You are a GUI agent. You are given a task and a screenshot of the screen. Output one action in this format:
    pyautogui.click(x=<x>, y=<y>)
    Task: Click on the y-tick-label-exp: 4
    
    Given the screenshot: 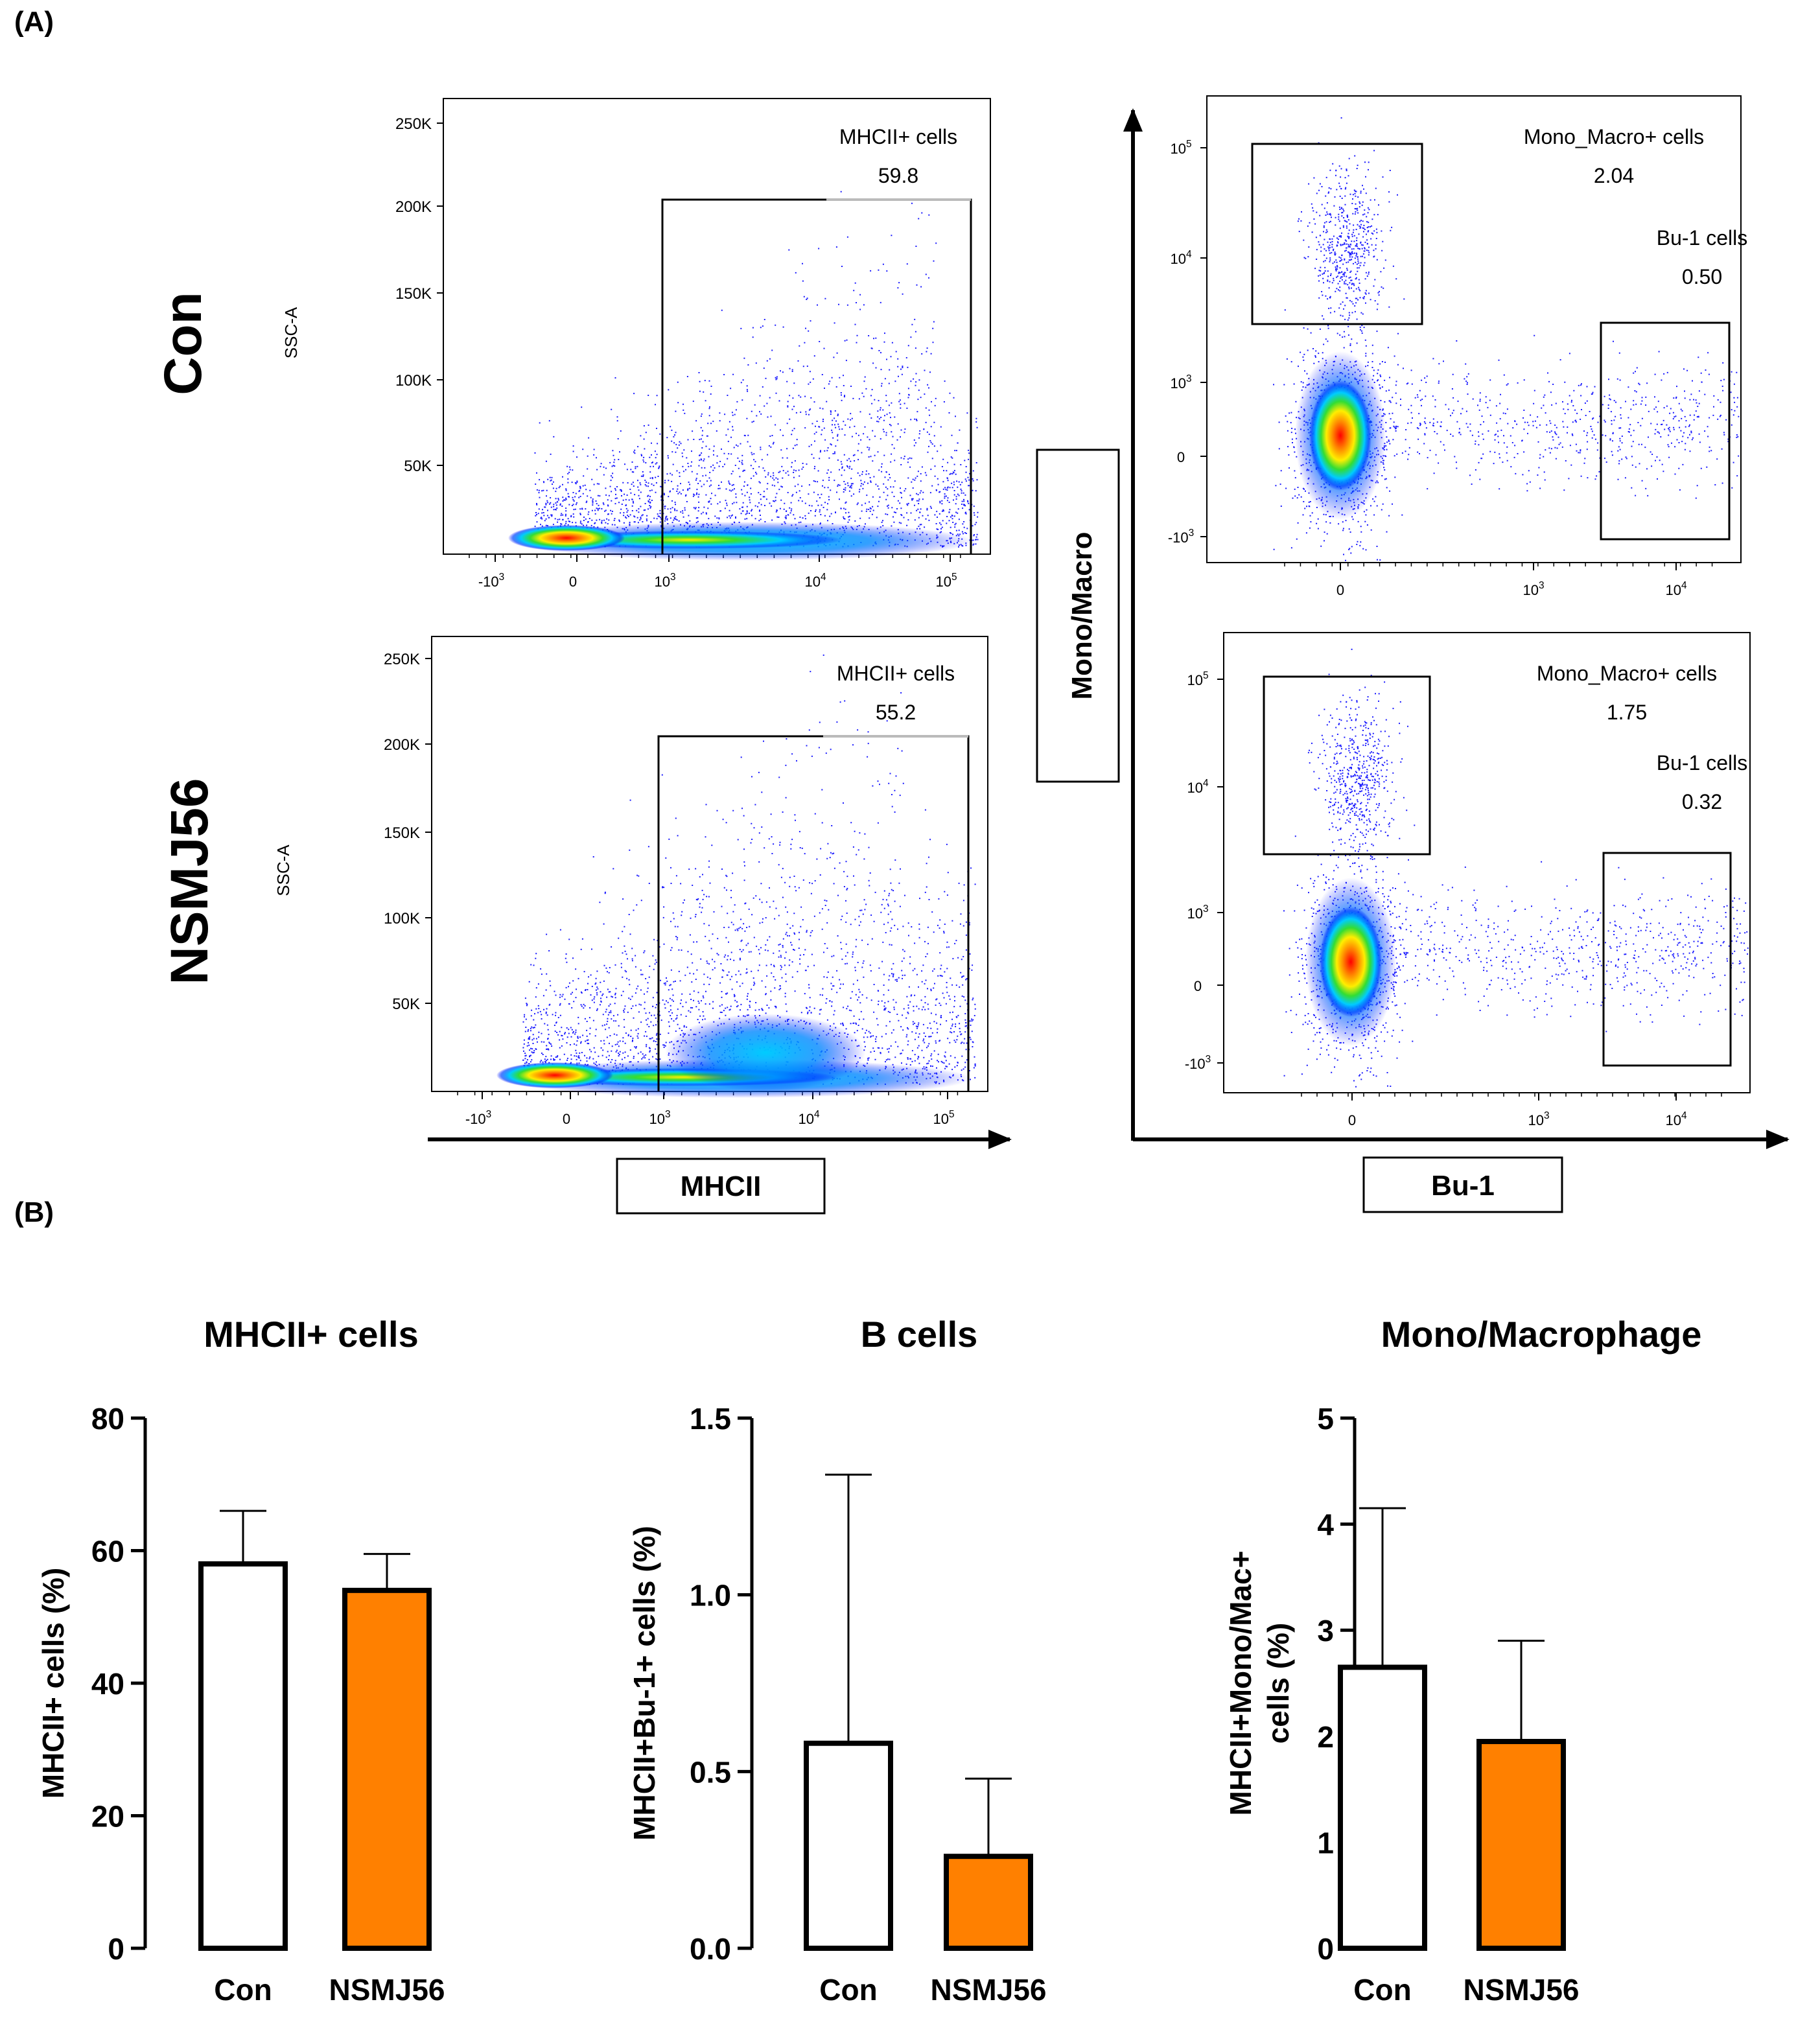 What is the action you would take?
    pyautogui.click(x=1206, y=783)
    